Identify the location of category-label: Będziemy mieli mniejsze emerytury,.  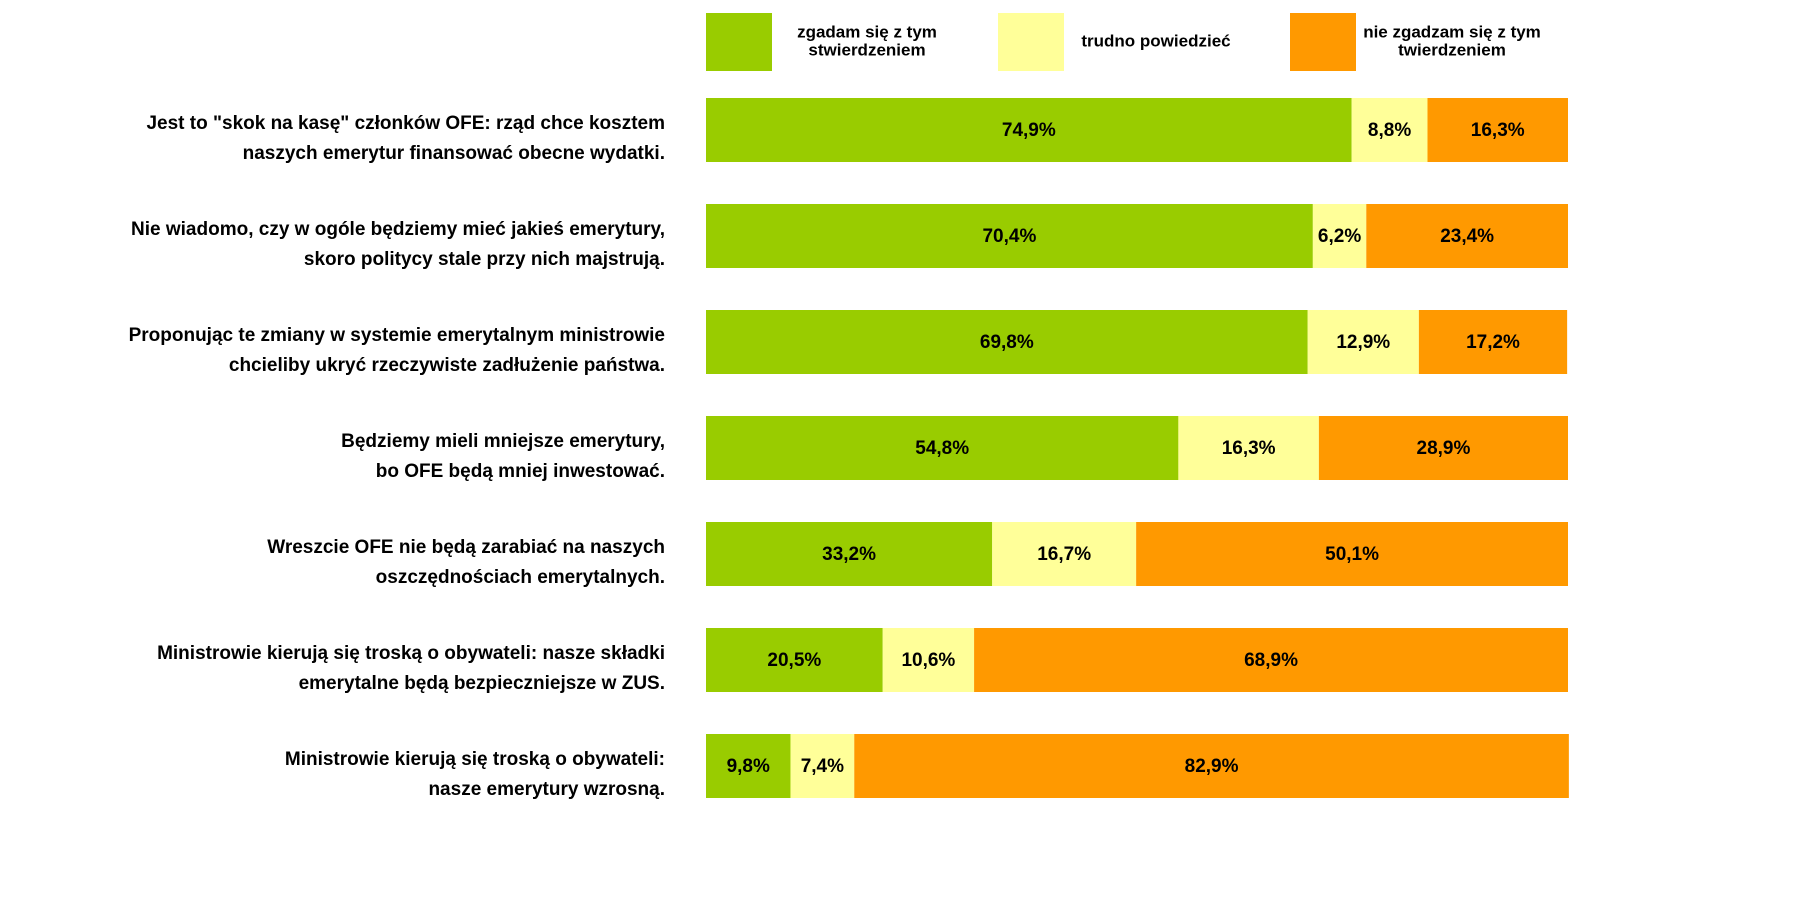
(503, 441).